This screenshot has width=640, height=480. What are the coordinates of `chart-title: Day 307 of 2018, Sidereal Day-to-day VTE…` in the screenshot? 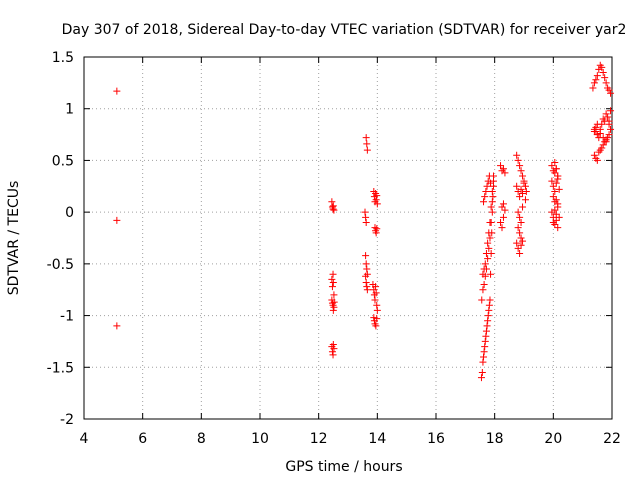 It's located at (344, 30).